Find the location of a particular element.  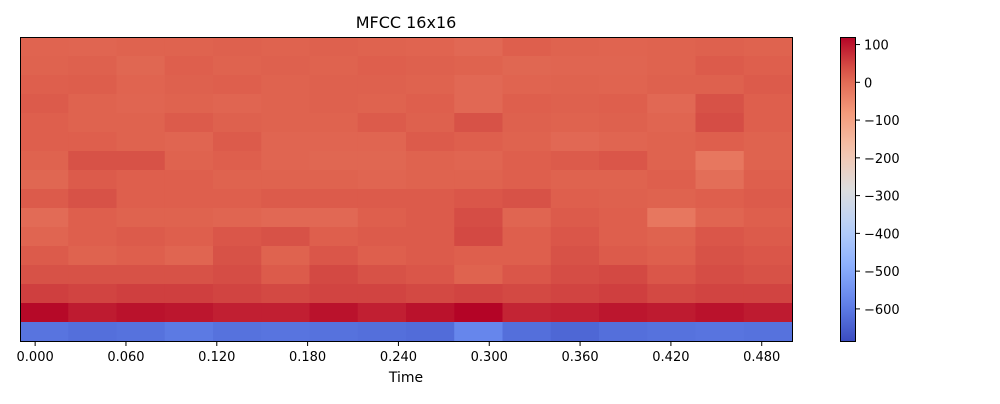

x-tick-label: 0.000 is located at coordinates (35, 357).